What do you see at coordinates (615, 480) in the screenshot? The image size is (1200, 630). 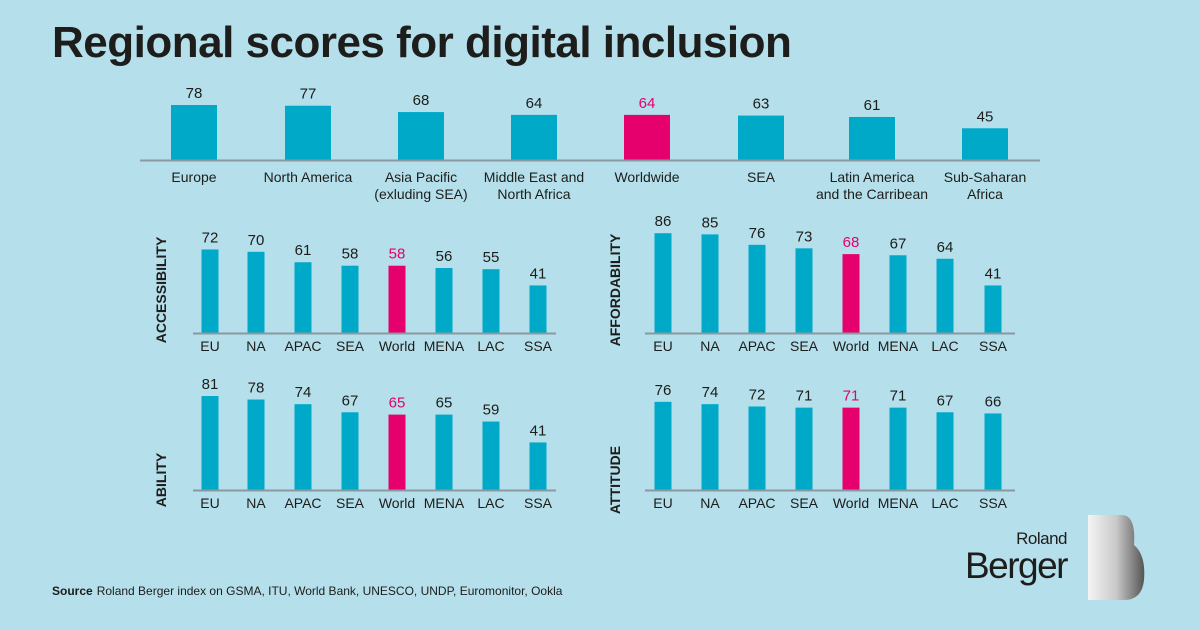 I see `y-axis-label: ATTITUDE` at bounding box center [615, 480].